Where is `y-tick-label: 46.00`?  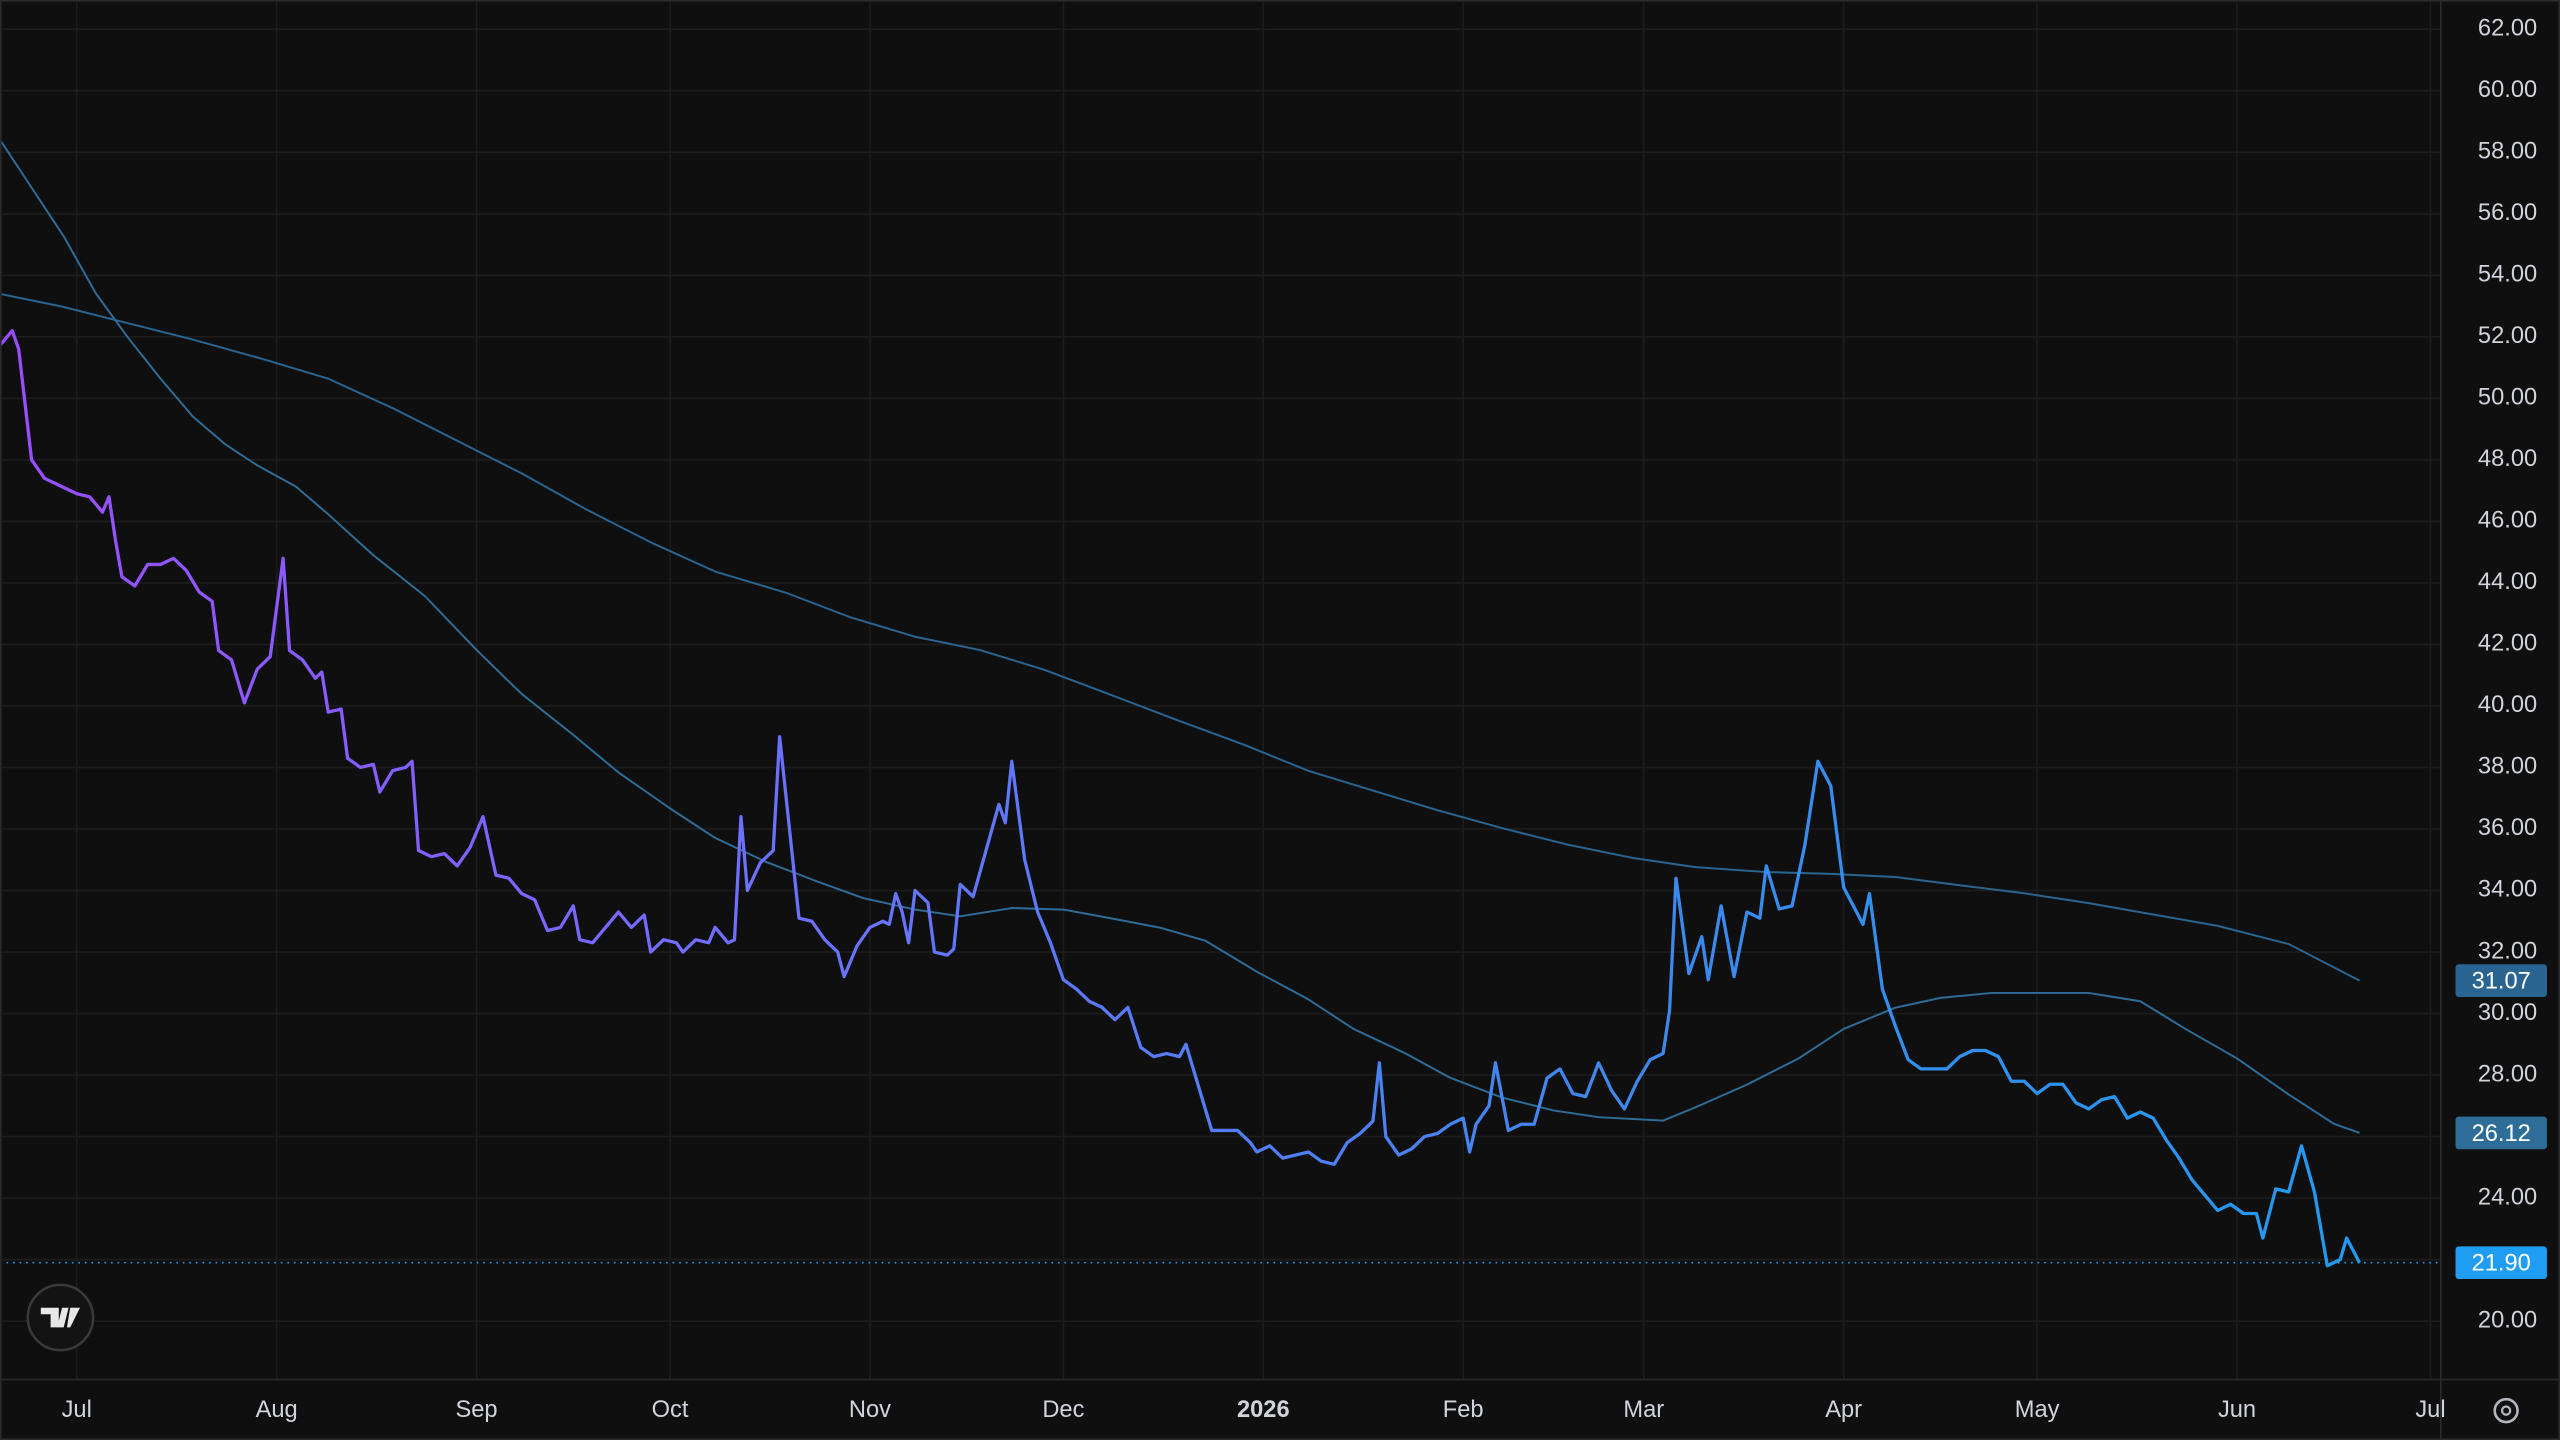 y-tick-label: 46.00 is located at coordinates (2507, 521).